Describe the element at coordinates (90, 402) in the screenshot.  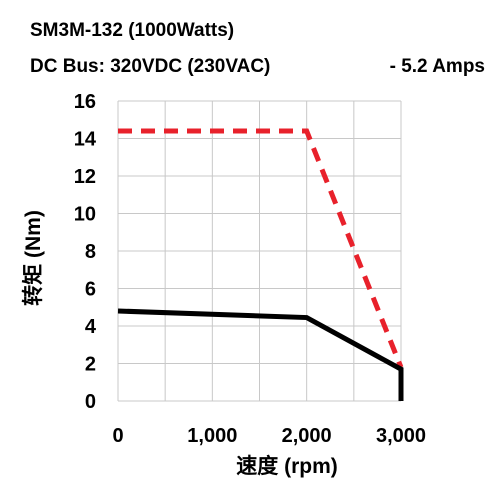
I see `y-tick-label: 0` at that location.